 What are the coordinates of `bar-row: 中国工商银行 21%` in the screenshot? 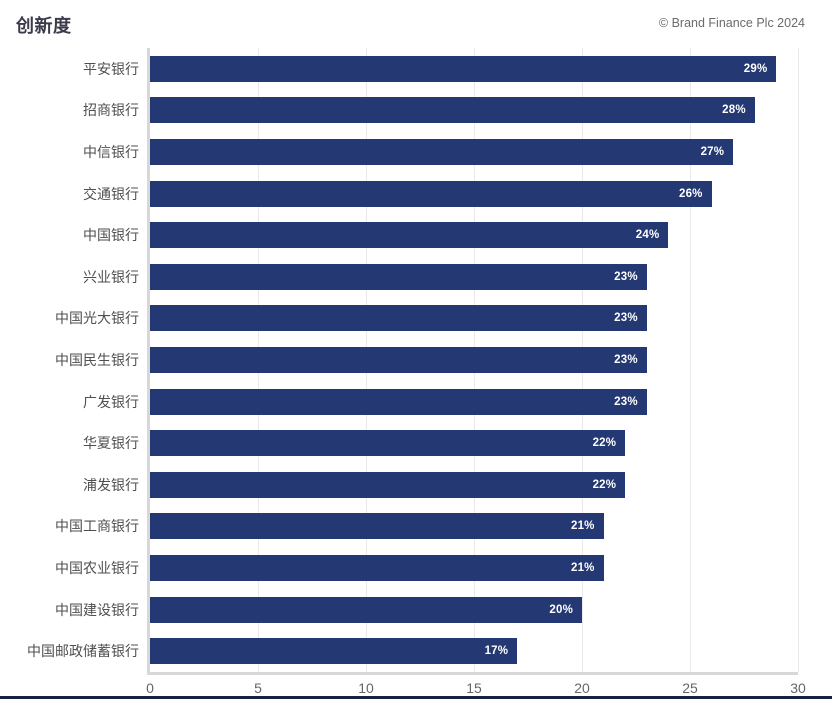 It's located at (426, 527).